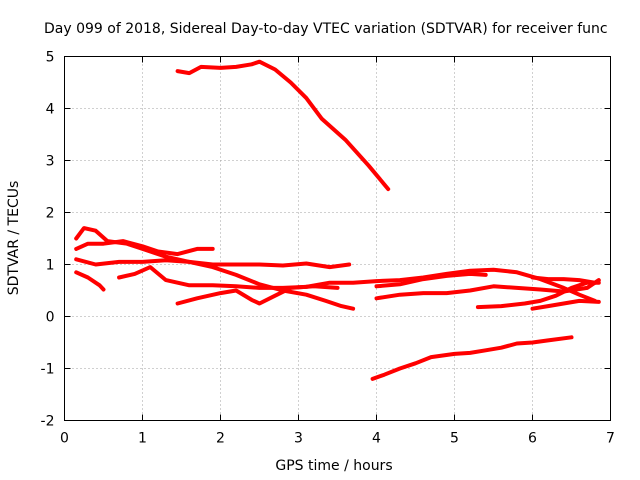  I want to click on x-tick-label: 6, so click(532, 439).